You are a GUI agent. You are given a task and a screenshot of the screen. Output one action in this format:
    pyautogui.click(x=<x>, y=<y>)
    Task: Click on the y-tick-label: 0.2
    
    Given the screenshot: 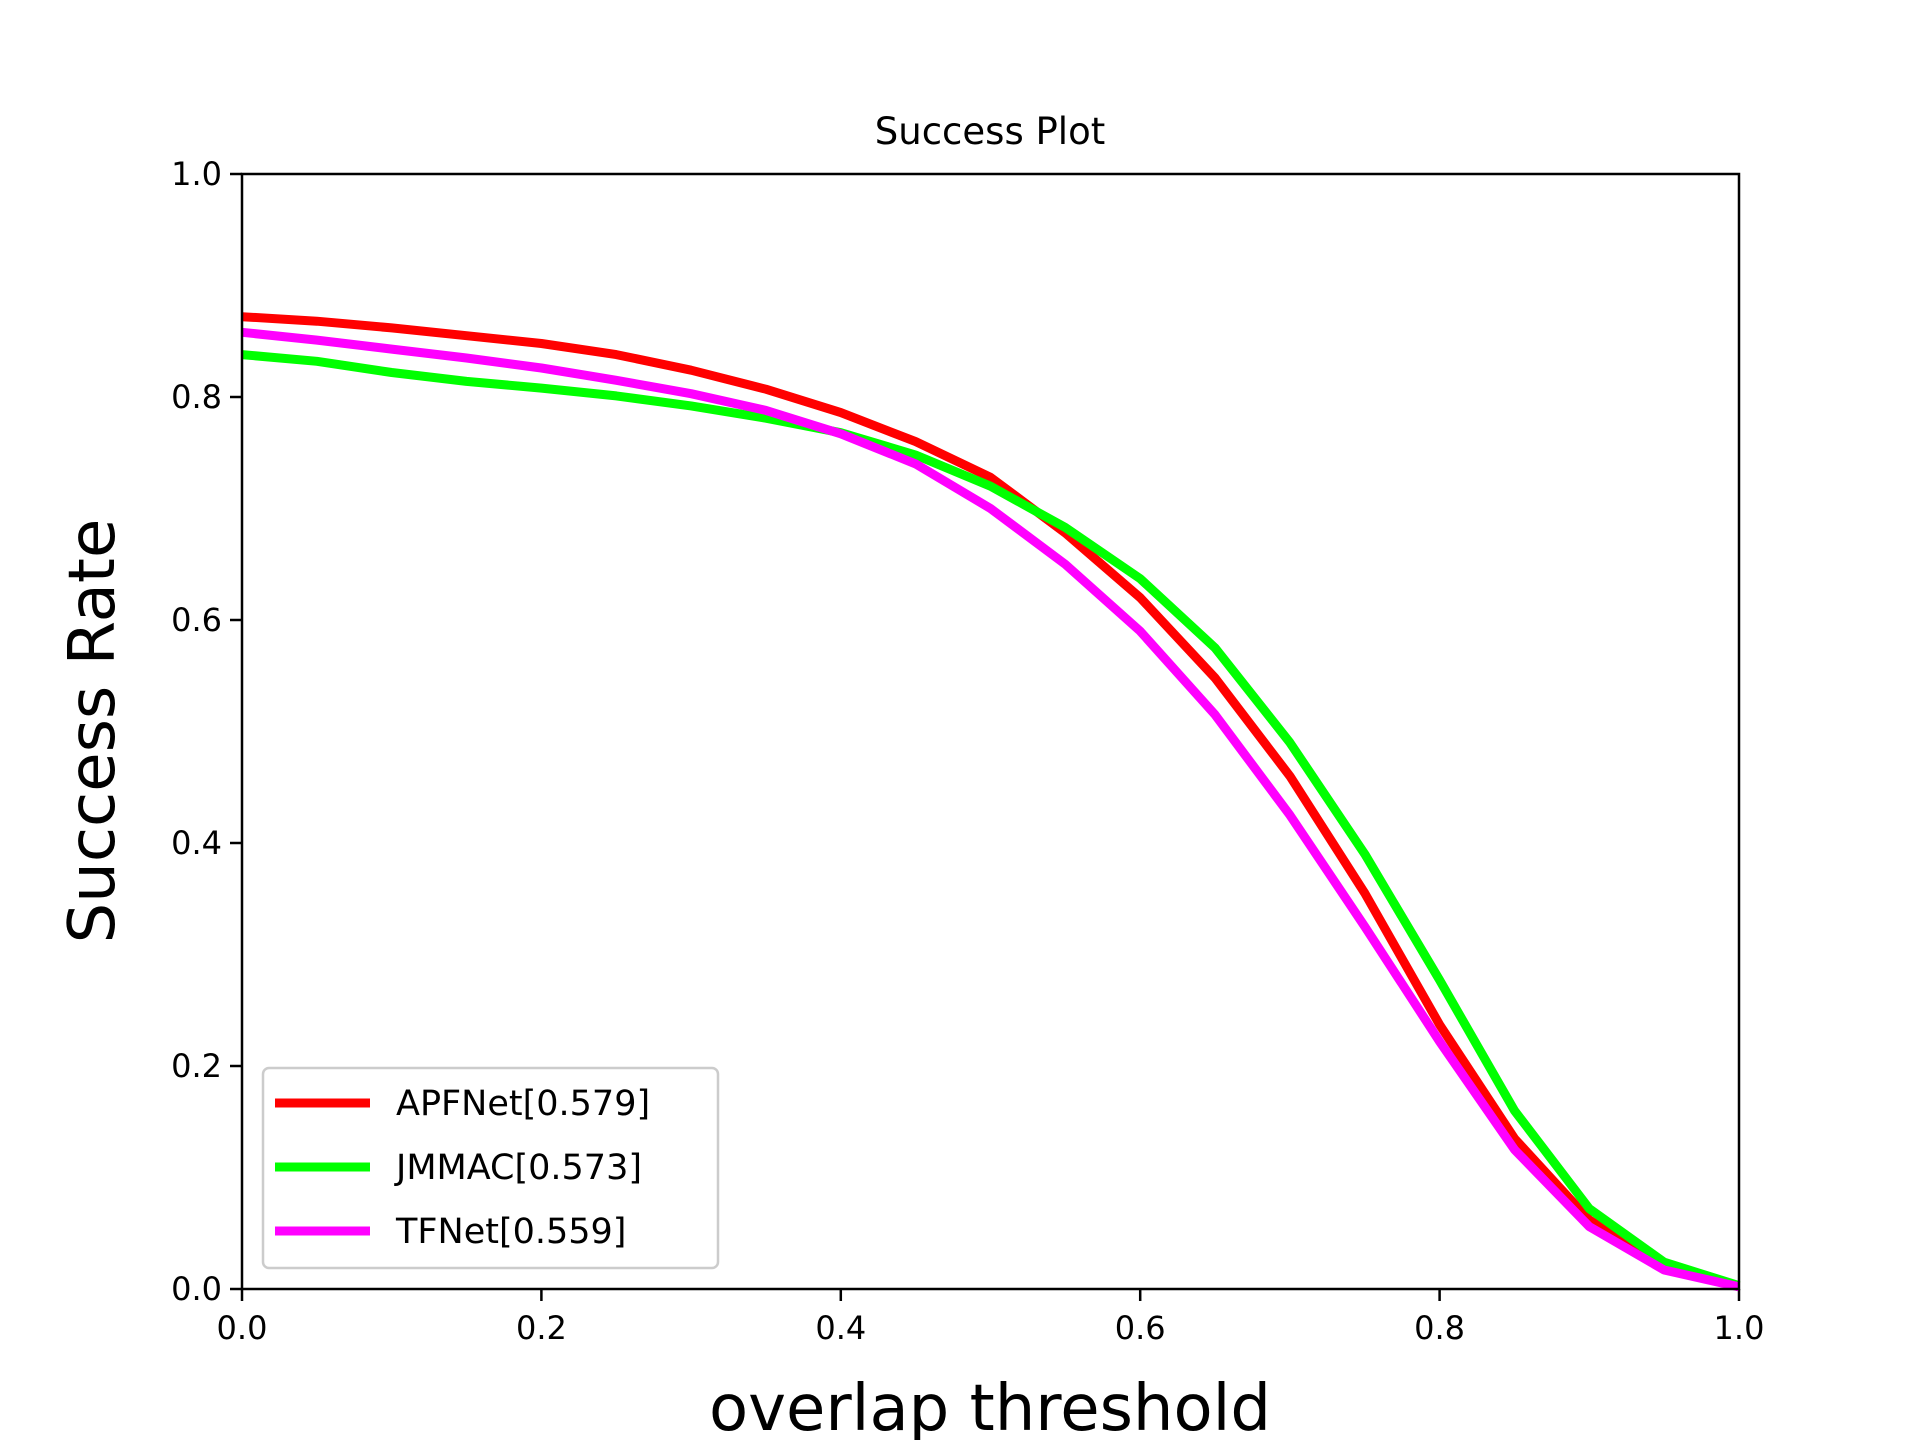 What is the action you would take?
    pyautogui.click(x=196, y=1066)
    